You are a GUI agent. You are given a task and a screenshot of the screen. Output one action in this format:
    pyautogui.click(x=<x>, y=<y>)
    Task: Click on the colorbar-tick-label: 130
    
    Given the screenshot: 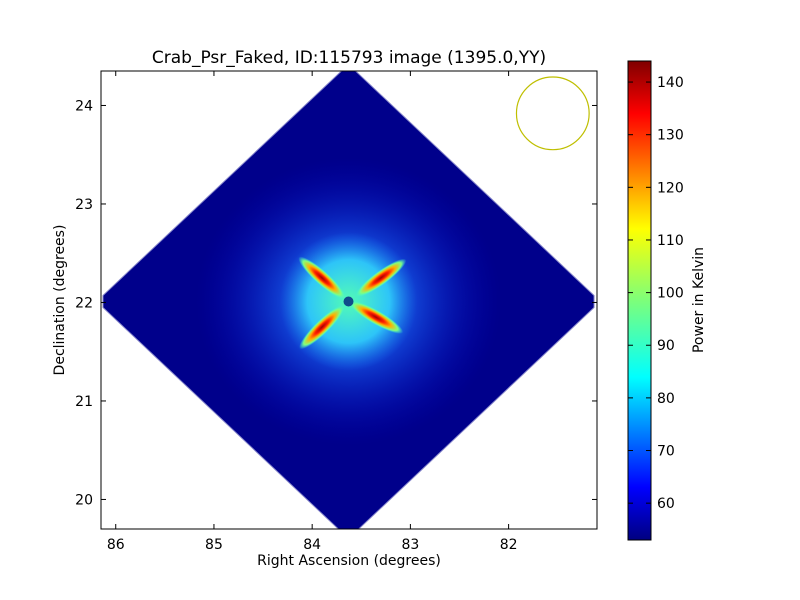 What is the action you would take?
    pyautogui.click(x=670, y=136)
    